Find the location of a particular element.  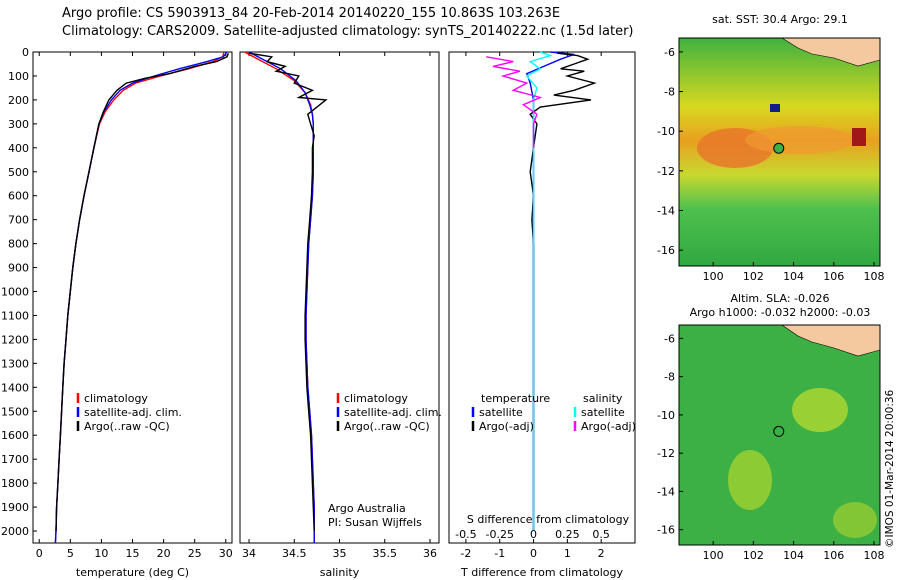

x-tick-label: 25 is located at coordinates (195, 553).